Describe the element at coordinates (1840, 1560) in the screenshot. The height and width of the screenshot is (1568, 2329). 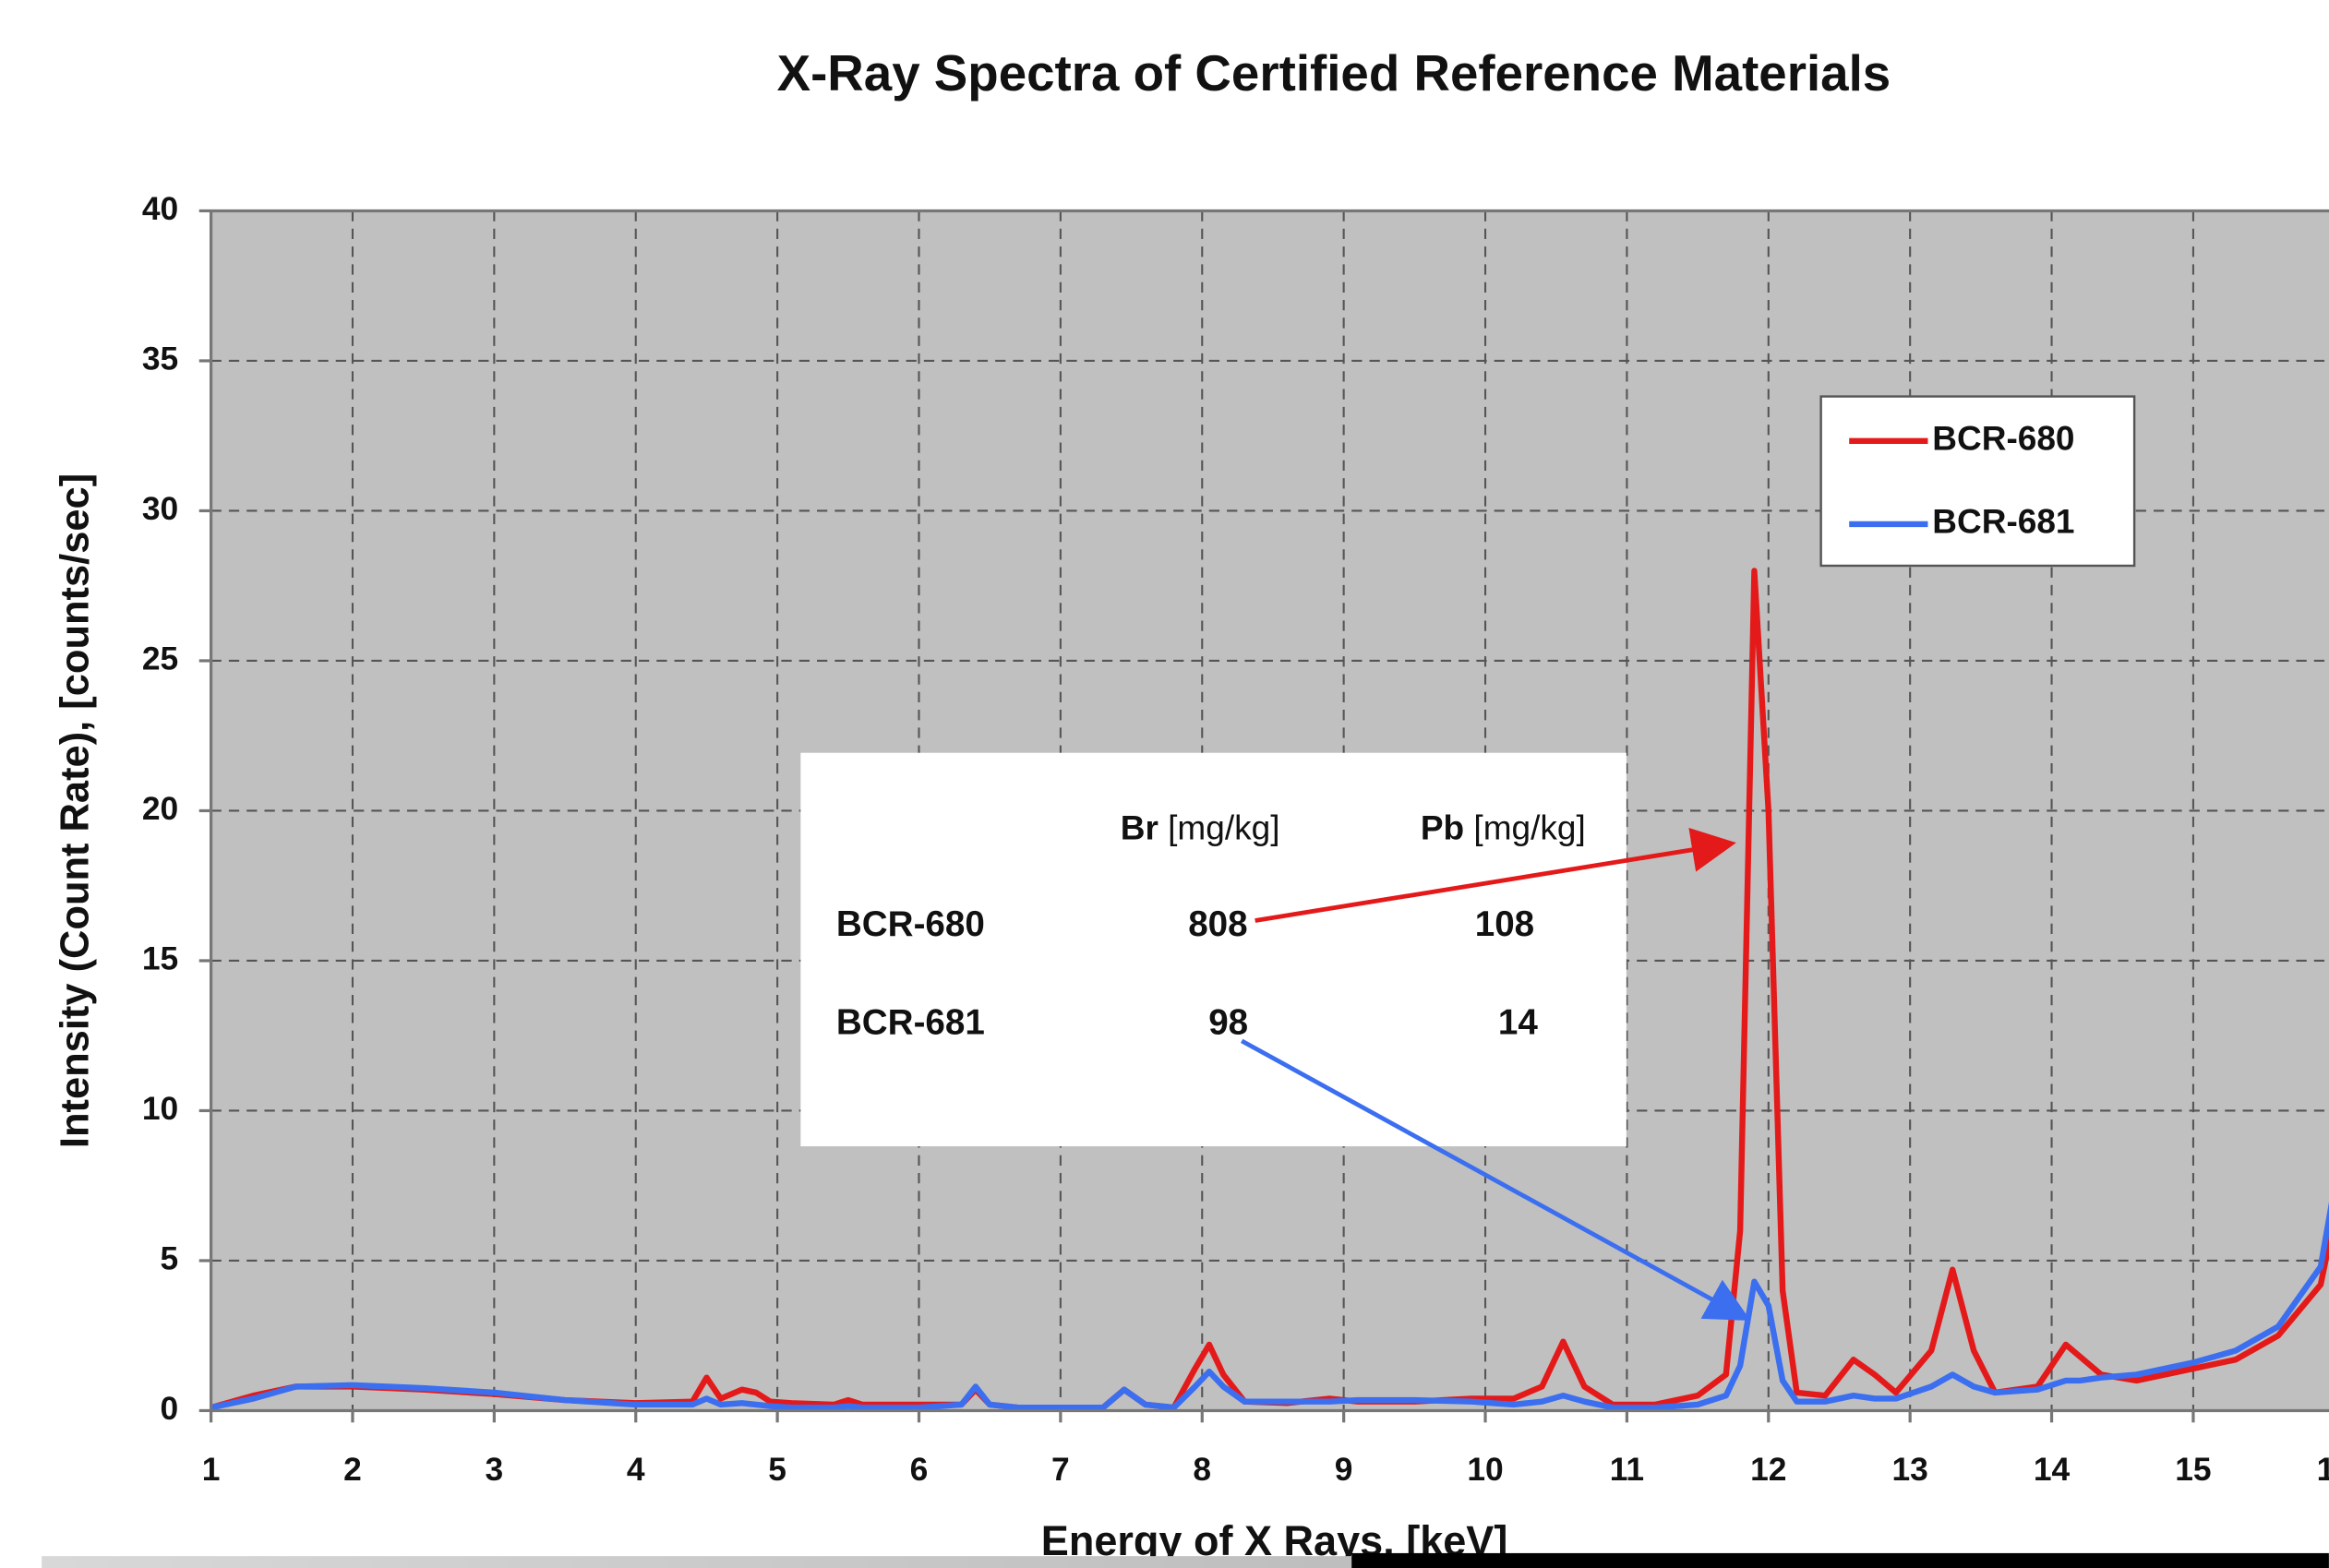
I see `screen-strip` at that location.